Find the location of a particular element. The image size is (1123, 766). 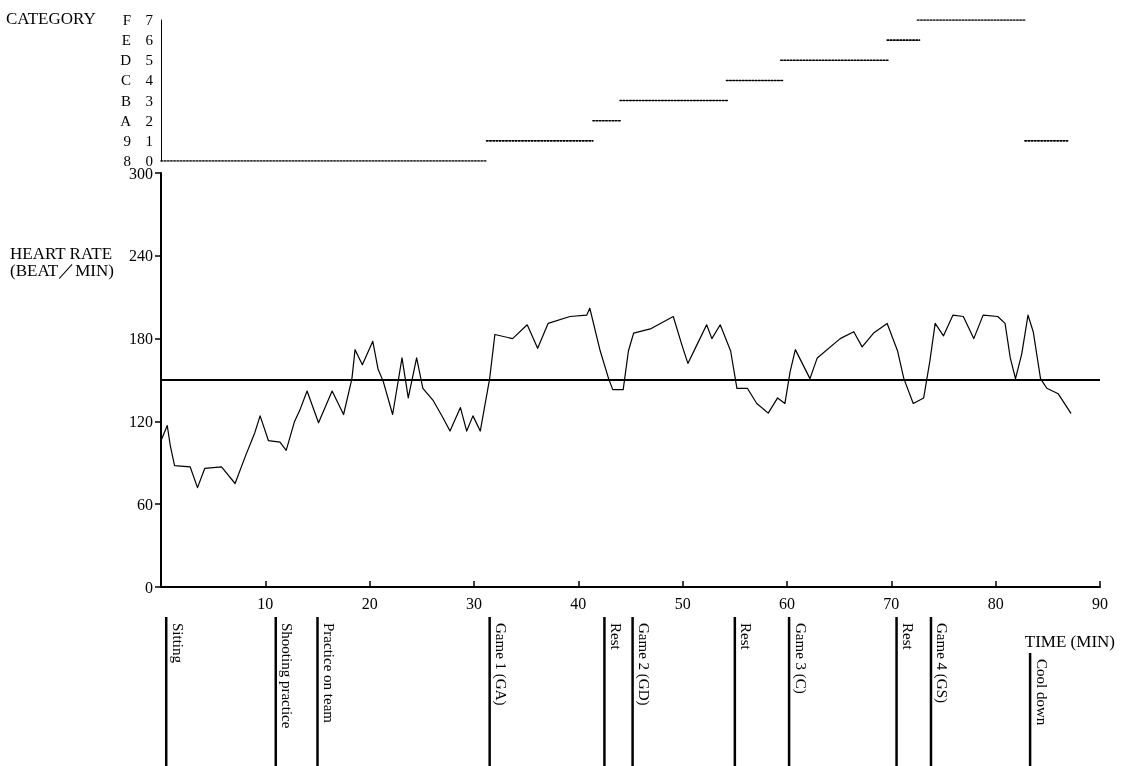

y-tick-label: 180 is located at coordinates (141, 339).